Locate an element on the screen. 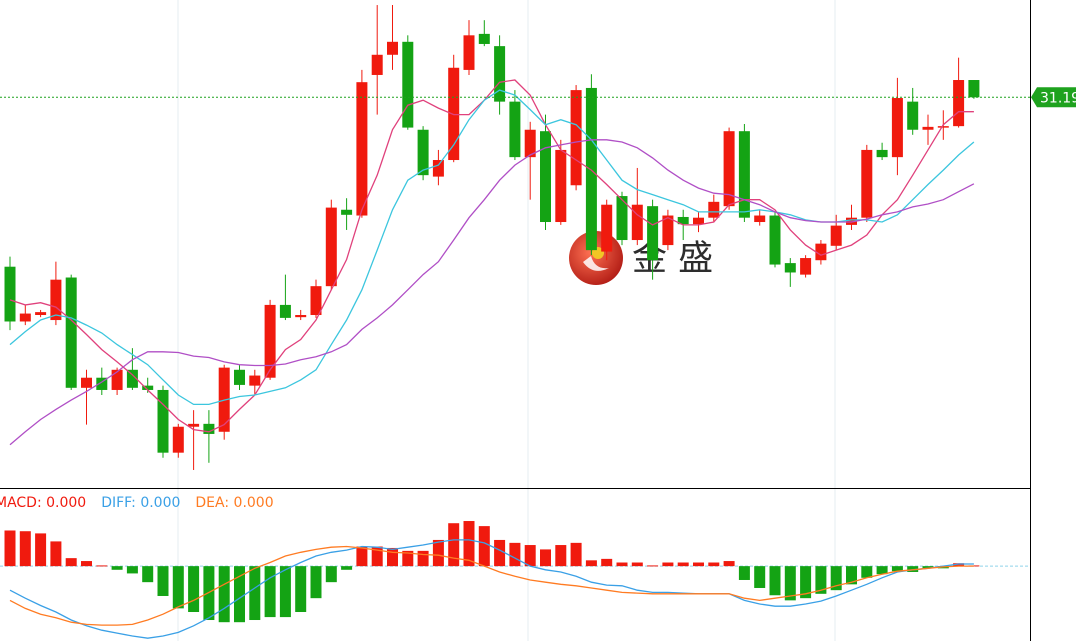  last-price-box is located at coordinates (1053, 97).